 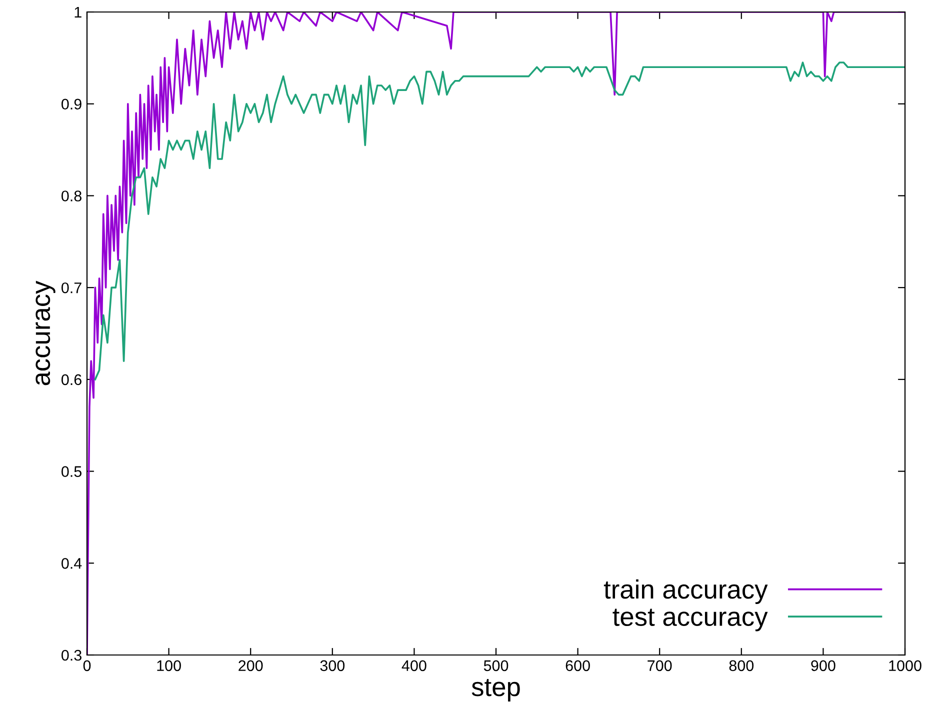 I want to click on y-tick-label: 0.7, so click(x=72, y=288).